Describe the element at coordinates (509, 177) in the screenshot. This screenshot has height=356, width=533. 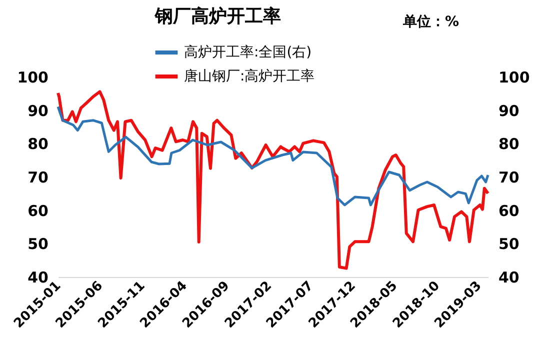
I see `y2-tick-label: 70` at that location.